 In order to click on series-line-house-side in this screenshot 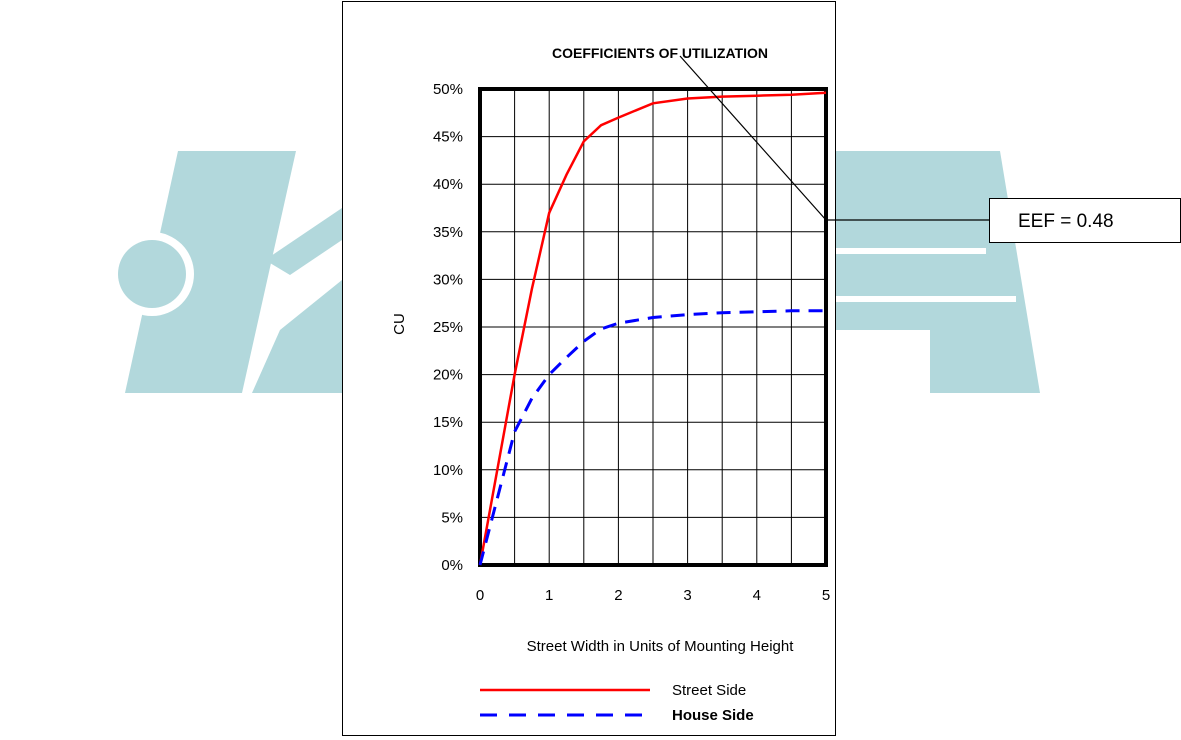, I will do `click(652, 437)`.